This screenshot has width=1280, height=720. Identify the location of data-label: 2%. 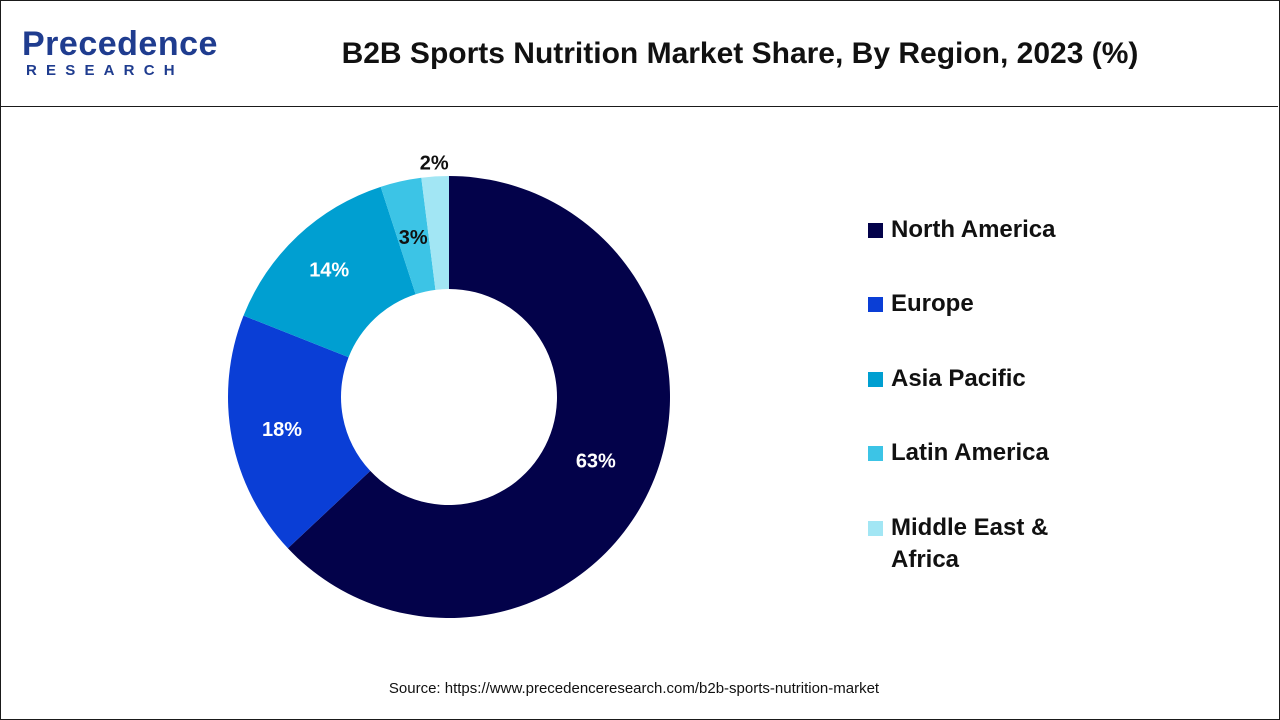
(434, 163).